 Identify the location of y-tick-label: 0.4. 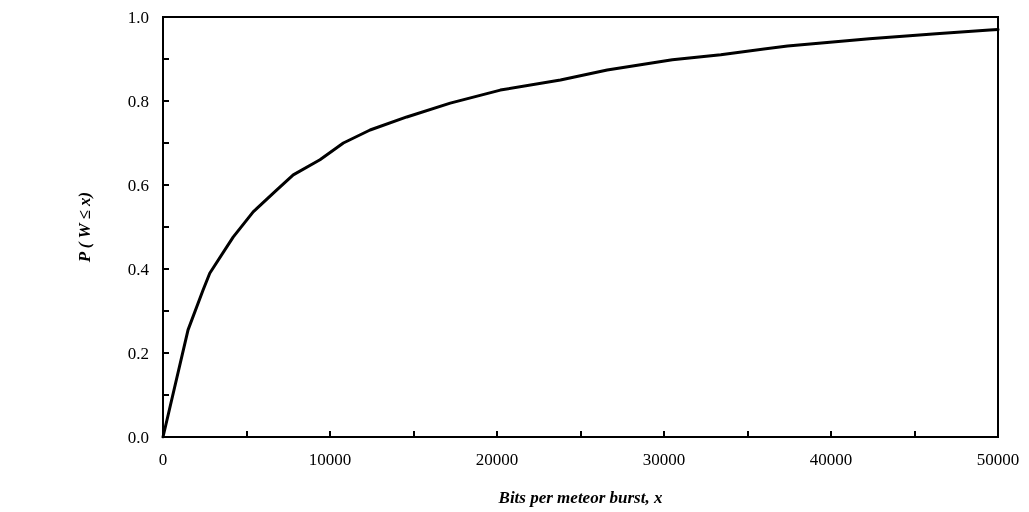
(138, 269).